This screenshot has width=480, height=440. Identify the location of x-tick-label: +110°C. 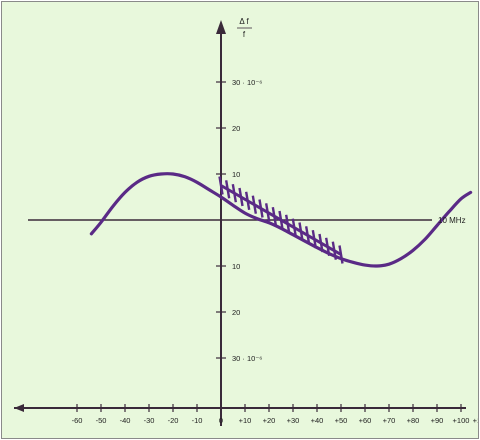
(475, 420).